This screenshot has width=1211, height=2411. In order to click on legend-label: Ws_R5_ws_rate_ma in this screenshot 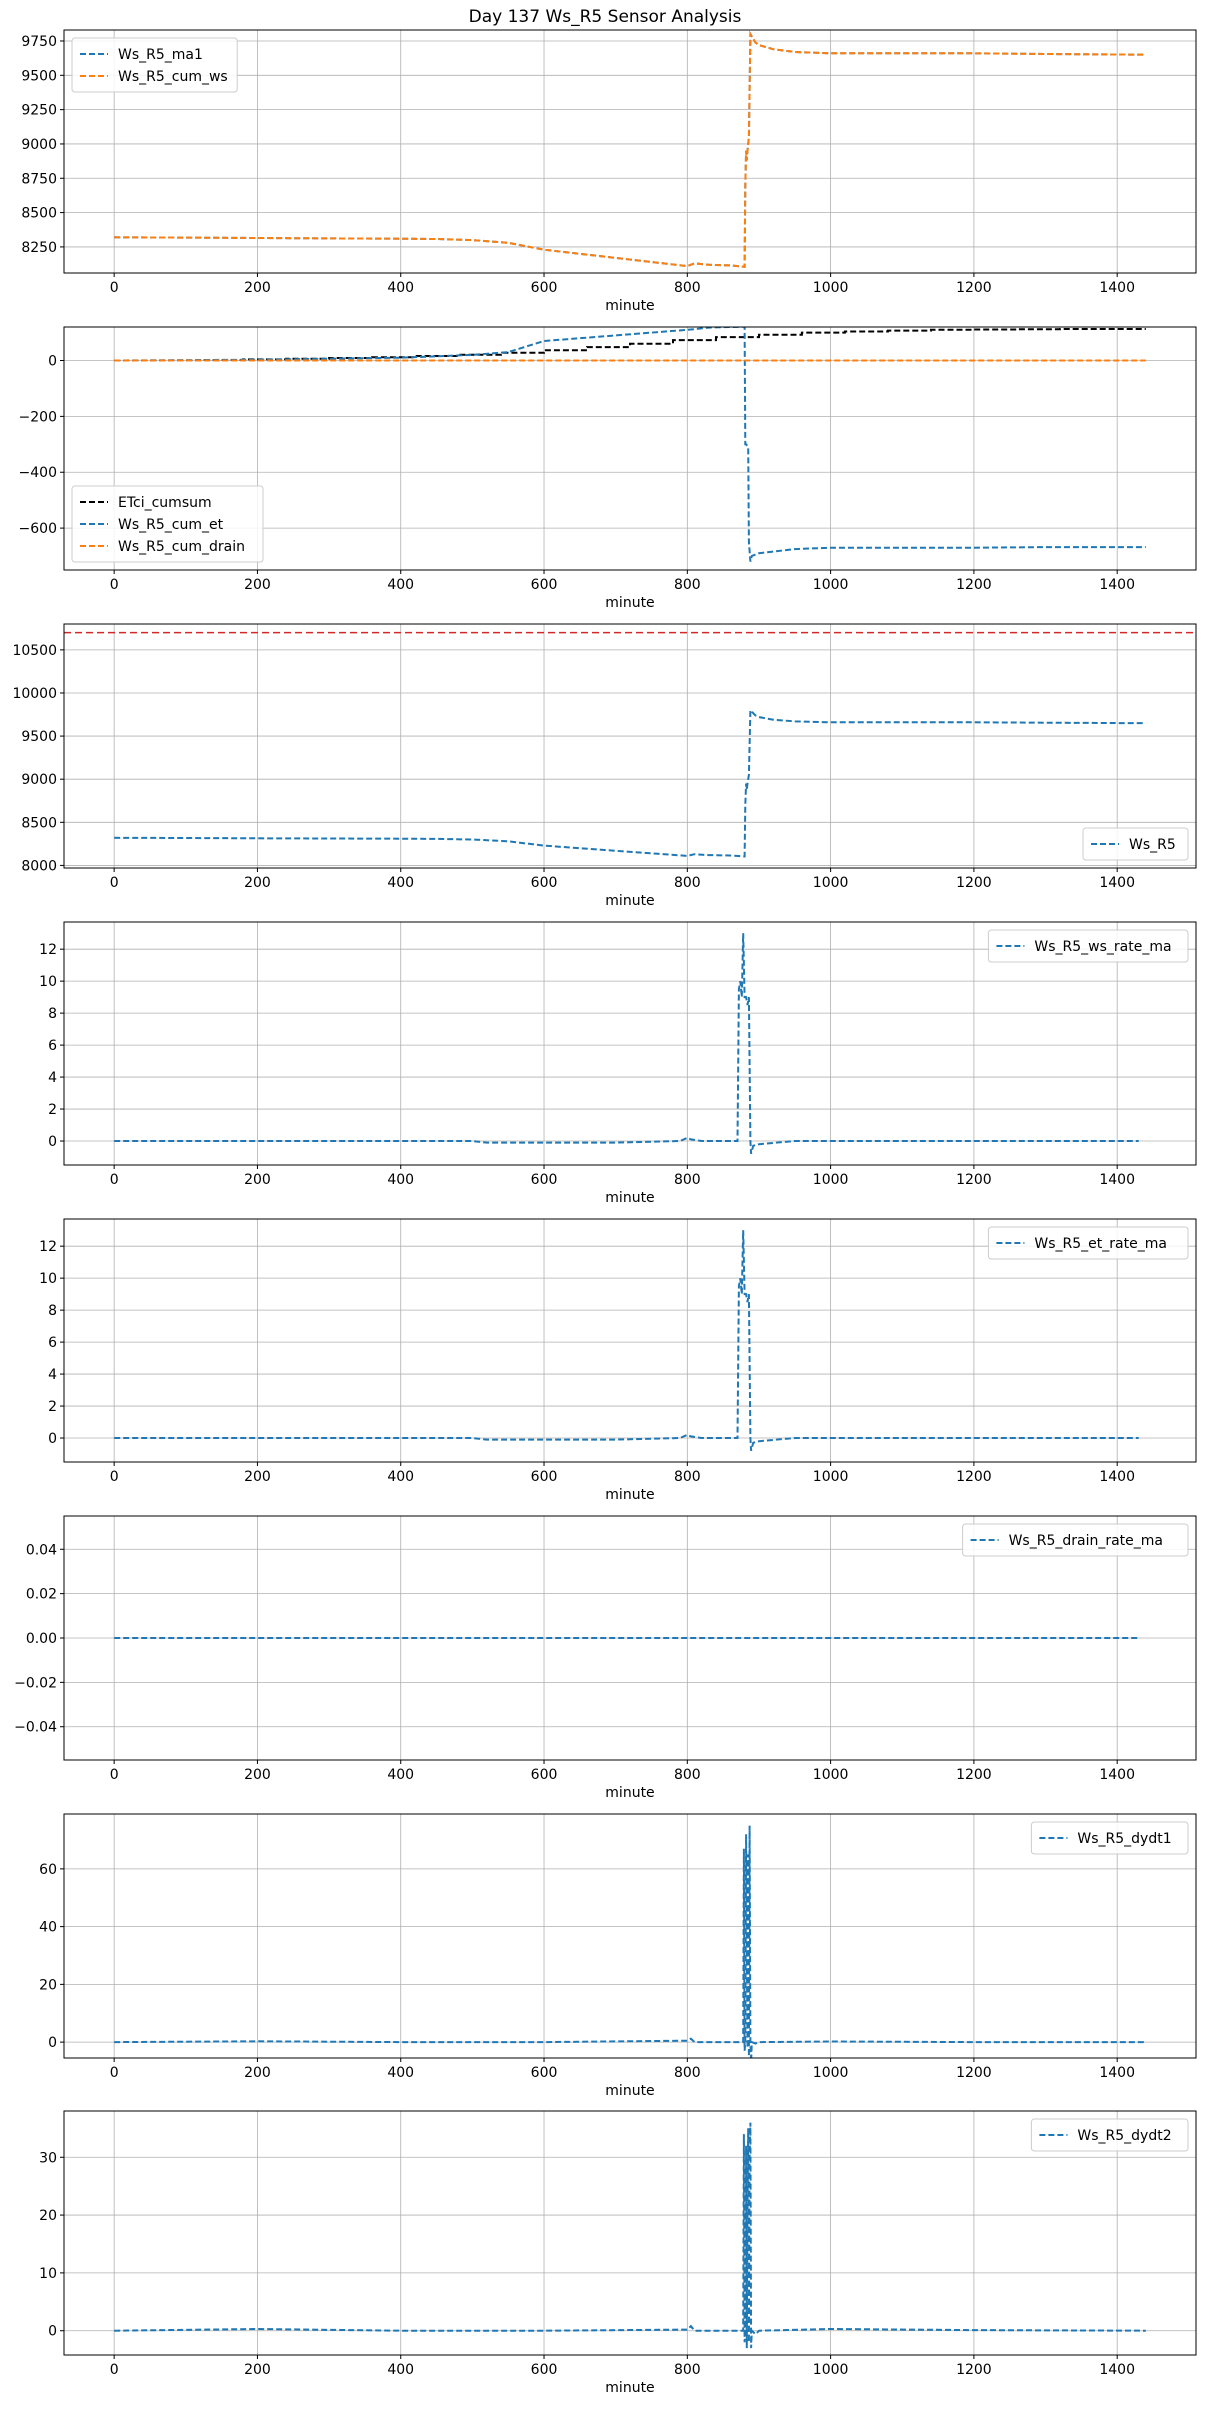, I will do `click(1102, 947)`.